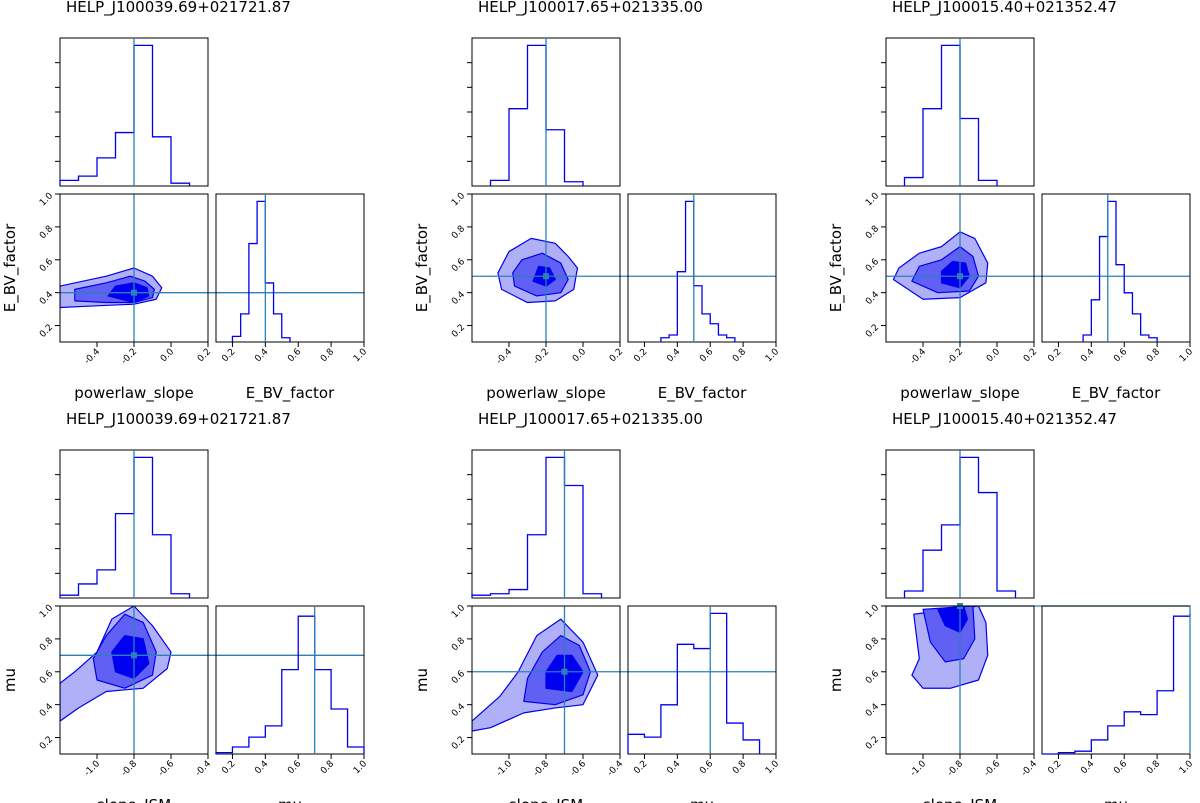 This screenshot has height=803, width=1200. Describe the element at coordinates (1116, 393) in the screenshot. I see `x-axis-label: E_BV_factor` at that location.